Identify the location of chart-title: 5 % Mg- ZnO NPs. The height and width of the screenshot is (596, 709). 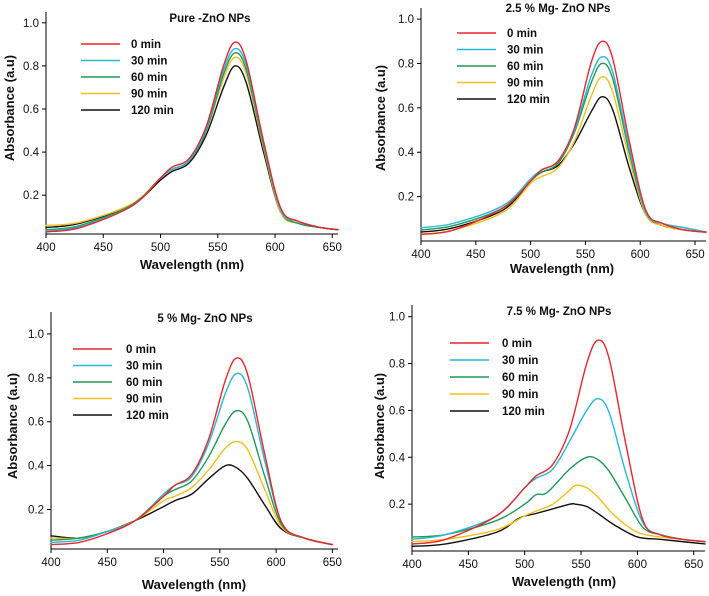
(204, 319).